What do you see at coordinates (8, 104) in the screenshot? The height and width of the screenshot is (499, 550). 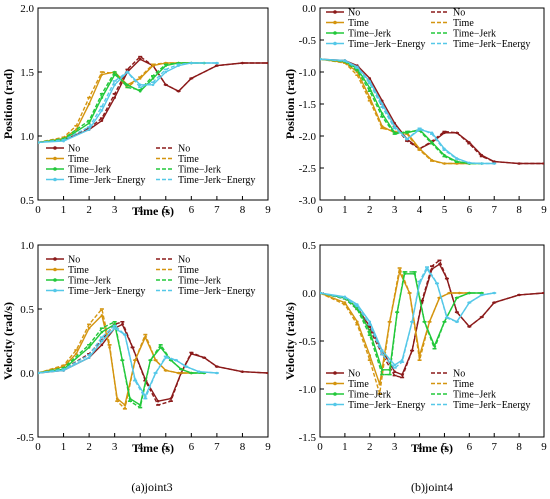 I see `y-axis-label: Position (rad)` at bounding box center [8, 104].